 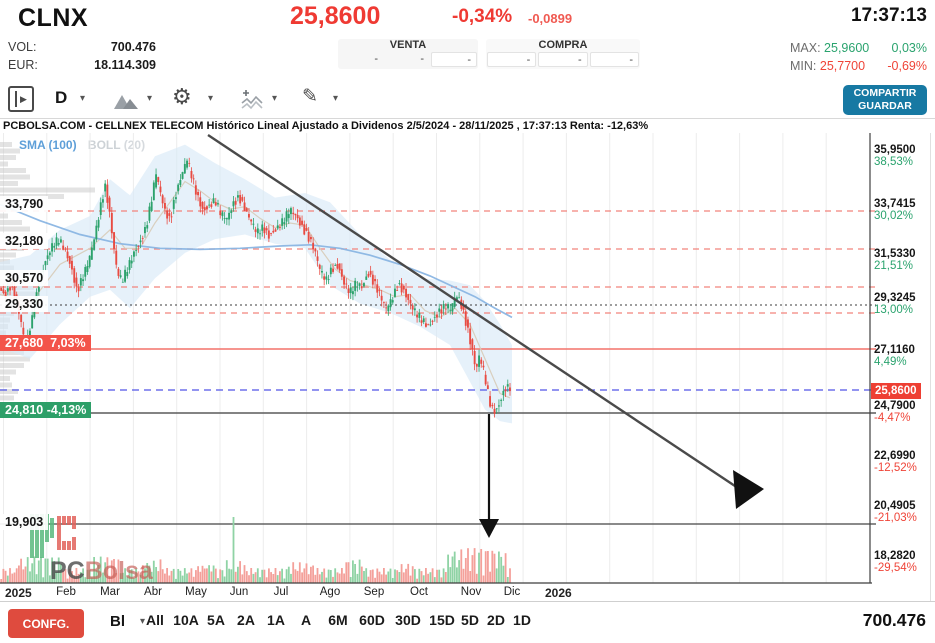 I want to click on range-button-a: A, so click(x=306, y=620).